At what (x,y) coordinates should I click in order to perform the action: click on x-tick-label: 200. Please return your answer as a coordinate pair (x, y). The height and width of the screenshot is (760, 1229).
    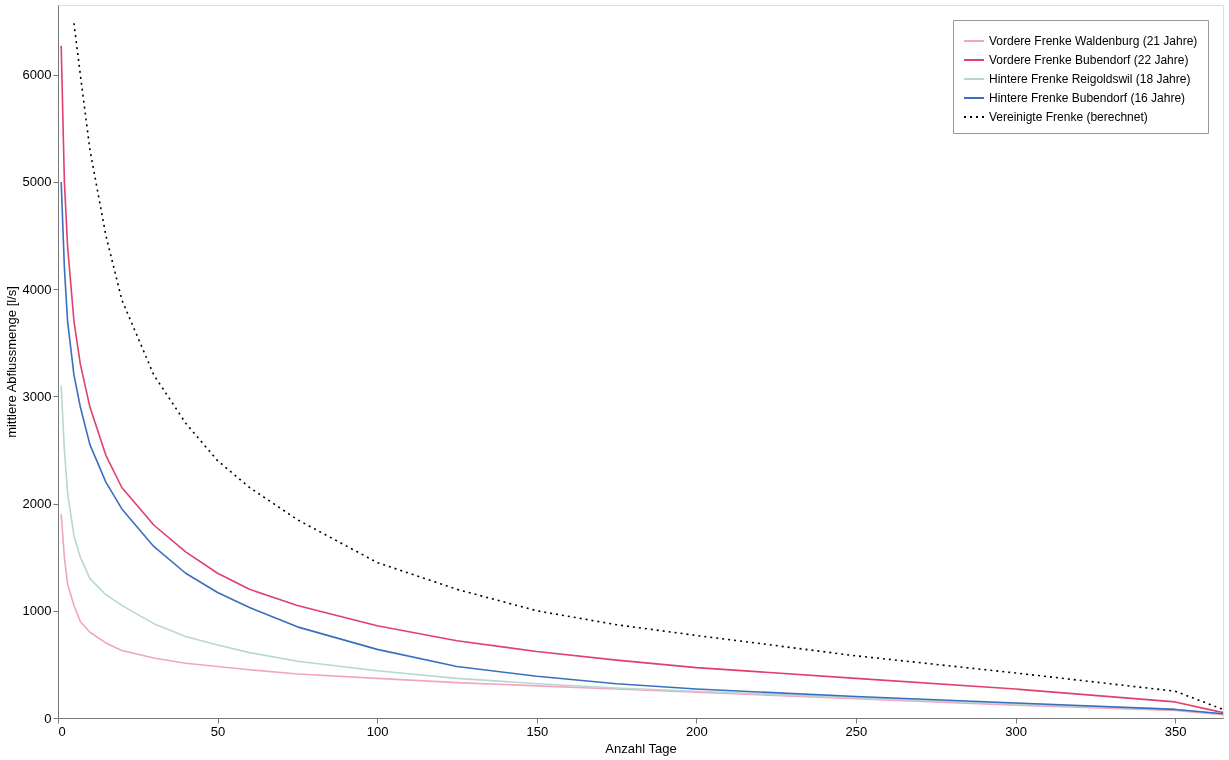
    Looking at the image, I should click on (697, 731).